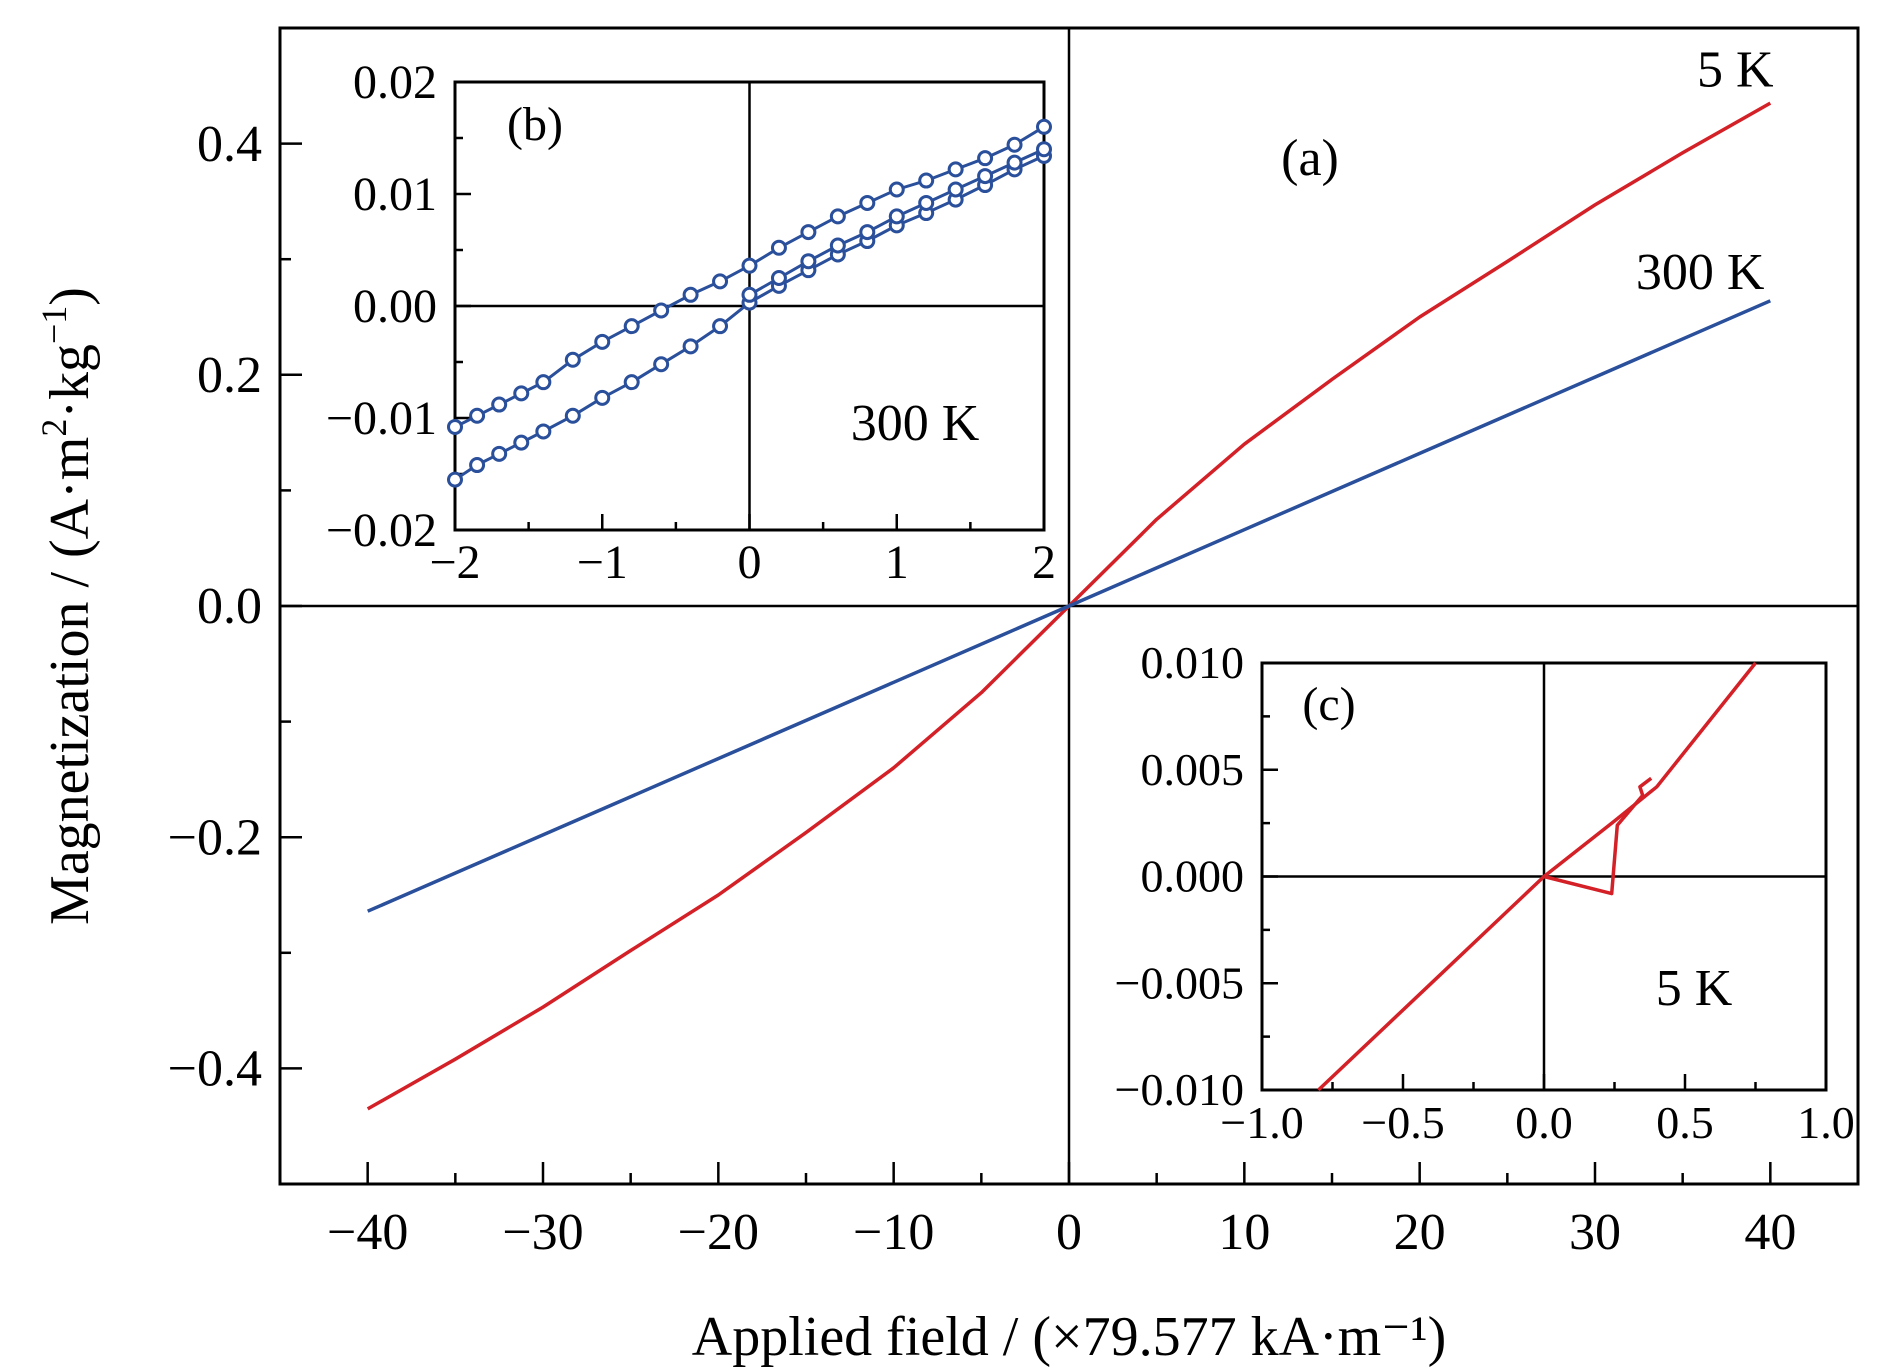  What do you see at coordinates (229, 144) in the screenshot?
I see `y-tick-label: 0.4` at bounding box center [229, 144].